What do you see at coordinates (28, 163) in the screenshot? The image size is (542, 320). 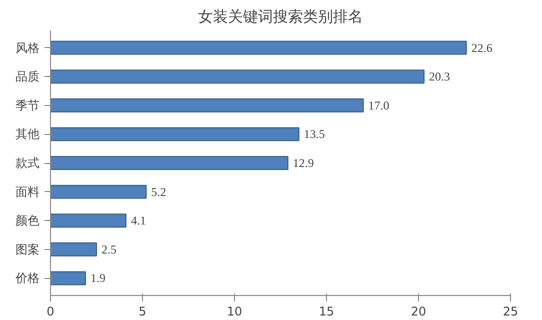 I see `y-tick-label: 款式` at bounding box center [28, 163].